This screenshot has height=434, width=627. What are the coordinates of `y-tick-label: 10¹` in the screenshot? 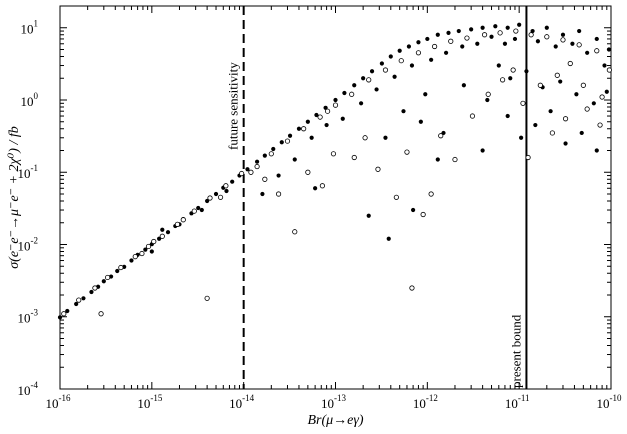 It's located at (30, 28).